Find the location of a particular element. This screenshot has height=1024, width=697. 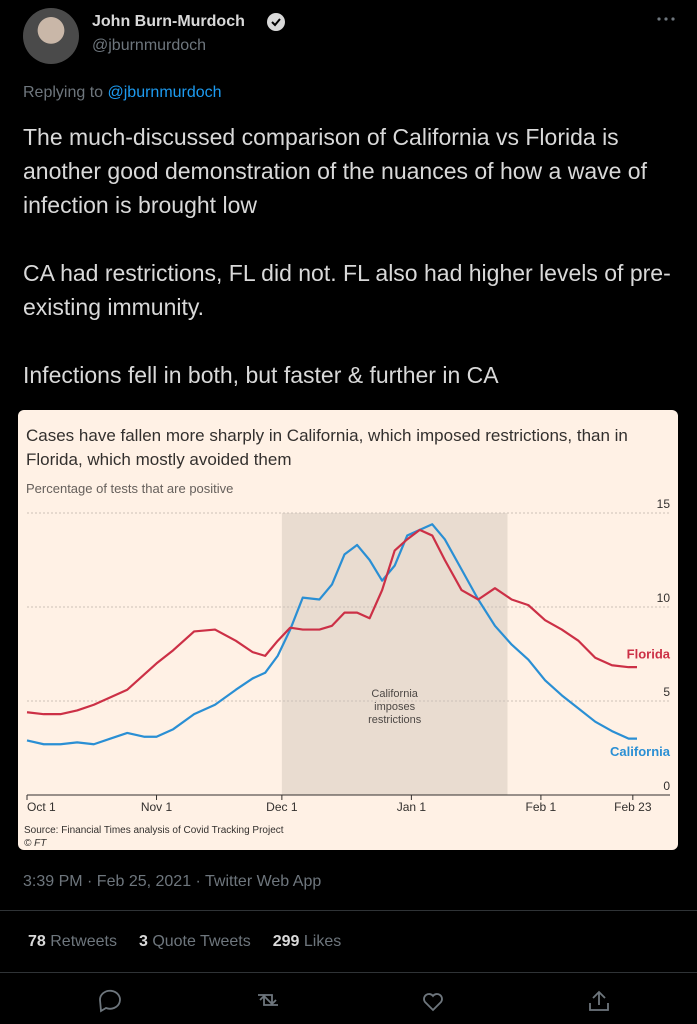

author-name: John Burn-Murdoch is located at coordinates (168, 21).